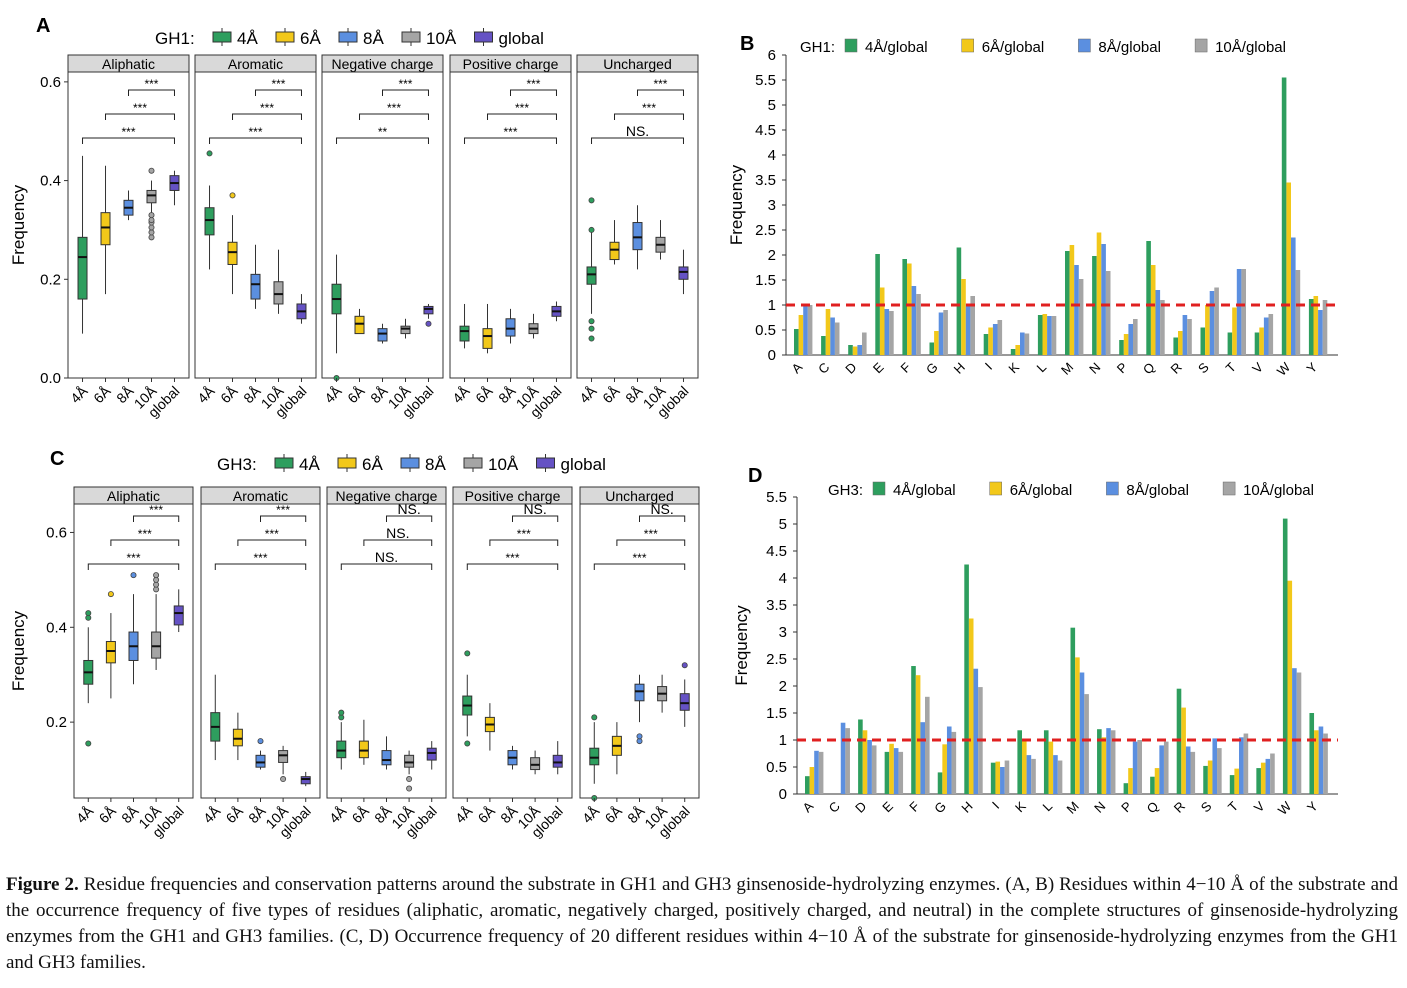  I want to click on panel-label: C, so click(57, 459).